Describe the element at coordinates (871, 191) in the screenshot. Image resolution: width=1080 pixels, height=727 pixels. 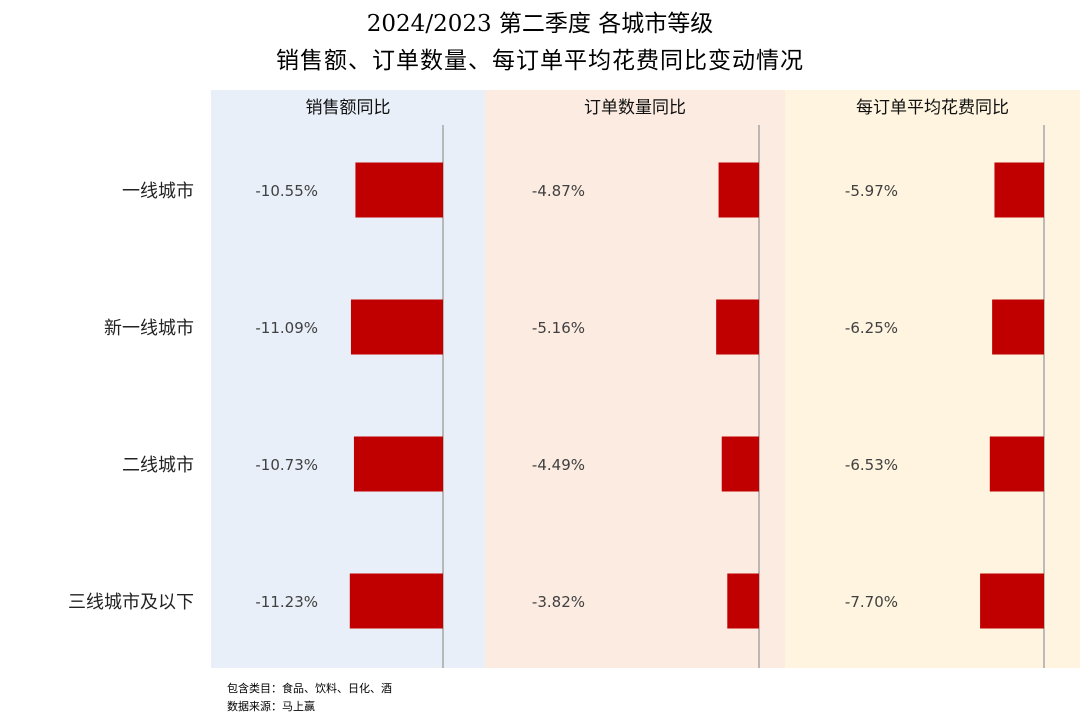
I see `data-label: -5.97%` at that location.